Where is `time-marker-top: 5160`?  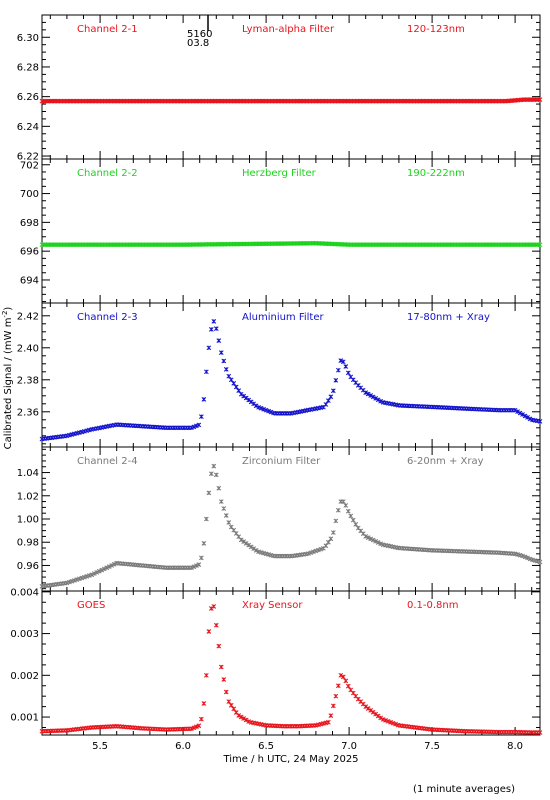
time-marker-top: 5160 is located at coordinates (199, 34).